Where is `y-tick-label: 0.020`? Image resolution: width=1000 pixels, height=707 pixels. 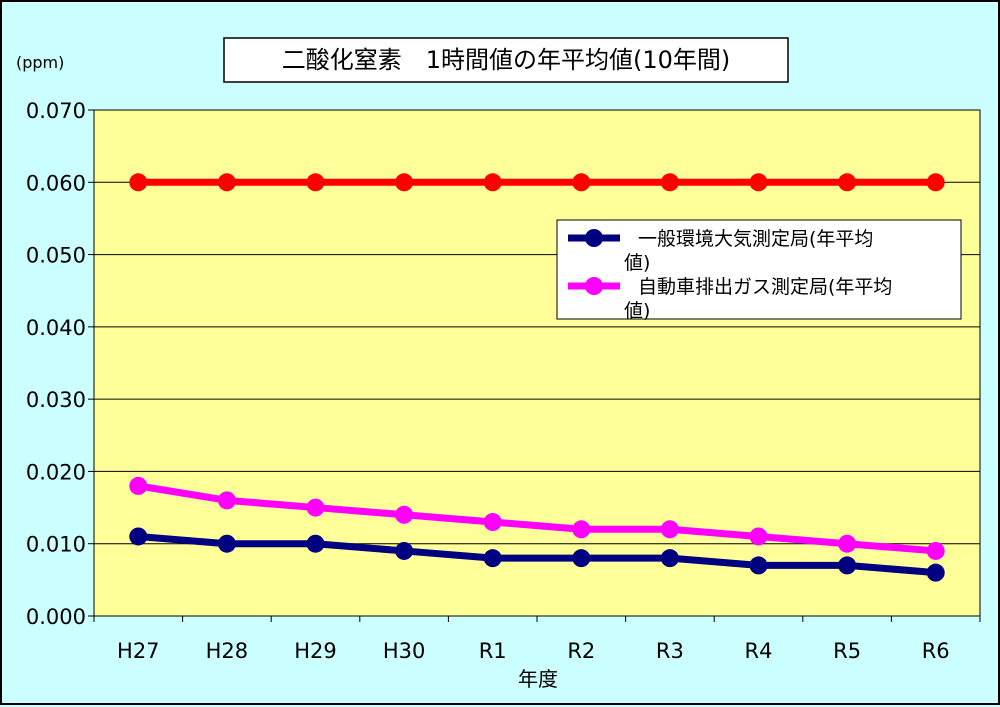 y-tick-label: 0.020 is located at coordinates (56, 472).